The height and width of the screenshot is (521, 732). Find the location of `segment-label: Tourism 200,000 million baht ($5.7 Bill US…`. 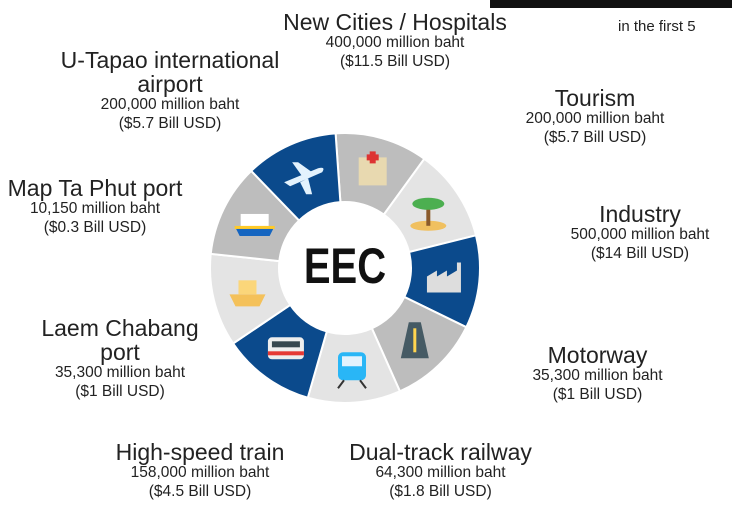

segment-label: Tourism 200,000 million baht ($5.7 Bill US… is located at coordinates (595, 116).